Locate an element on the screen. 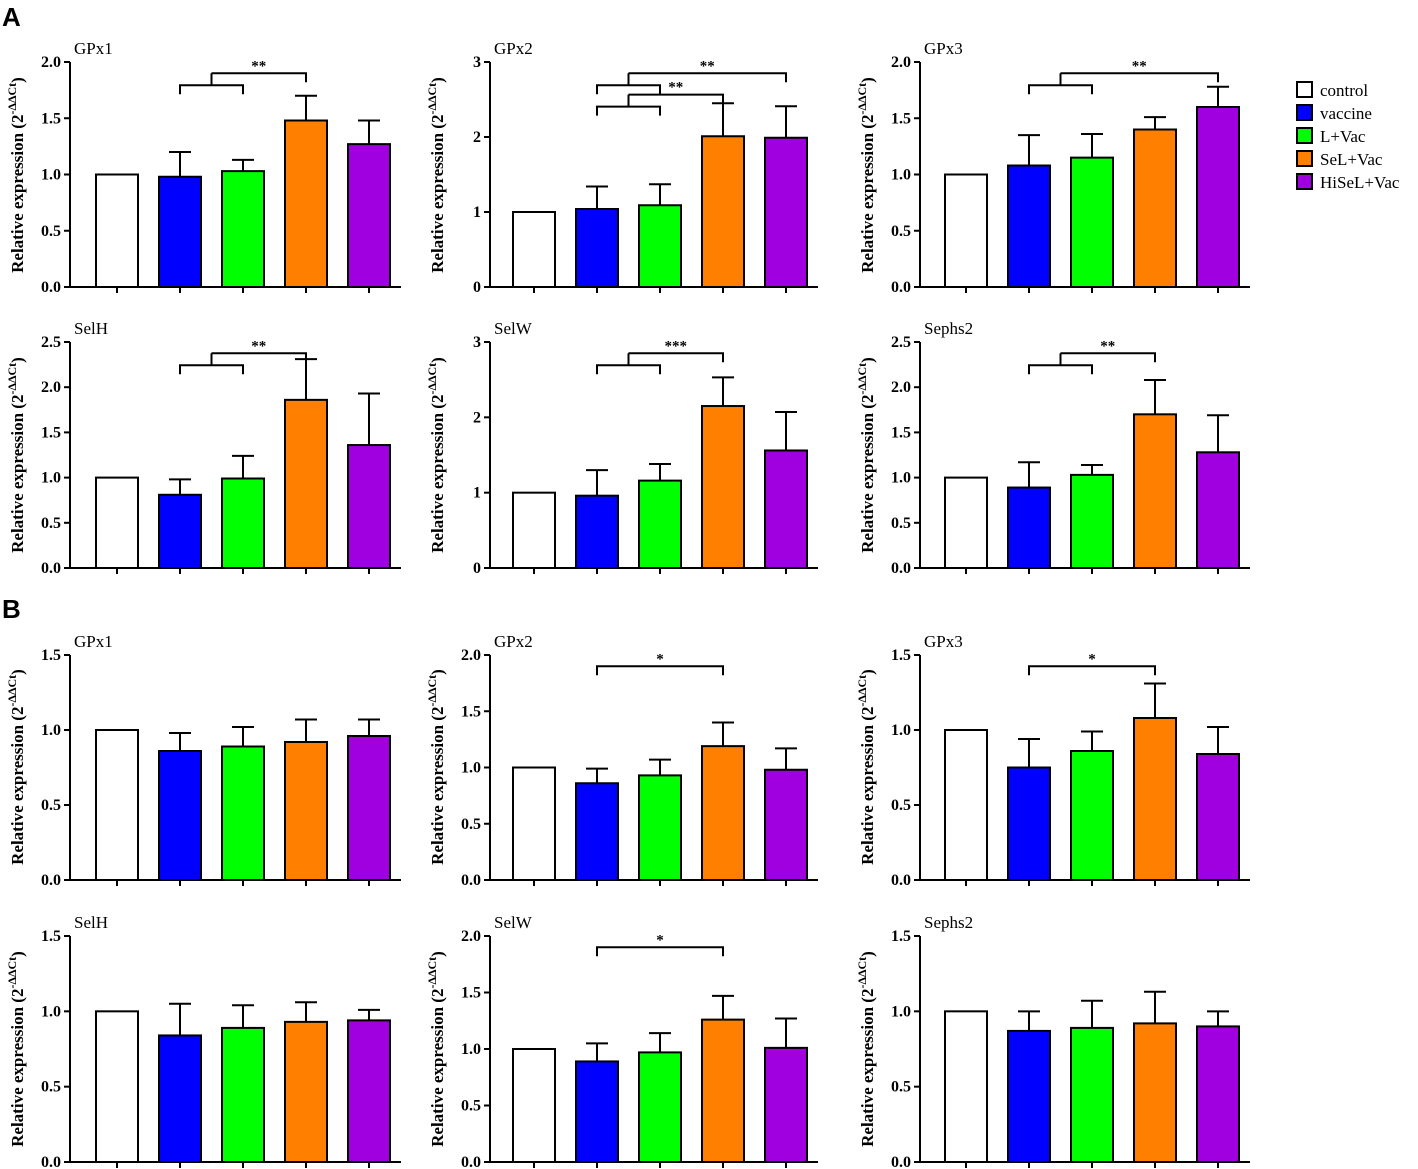  legend: control vaccine L+Vac SeL+Vac HiSeL+Vac is located at coordinates (1348, 136).